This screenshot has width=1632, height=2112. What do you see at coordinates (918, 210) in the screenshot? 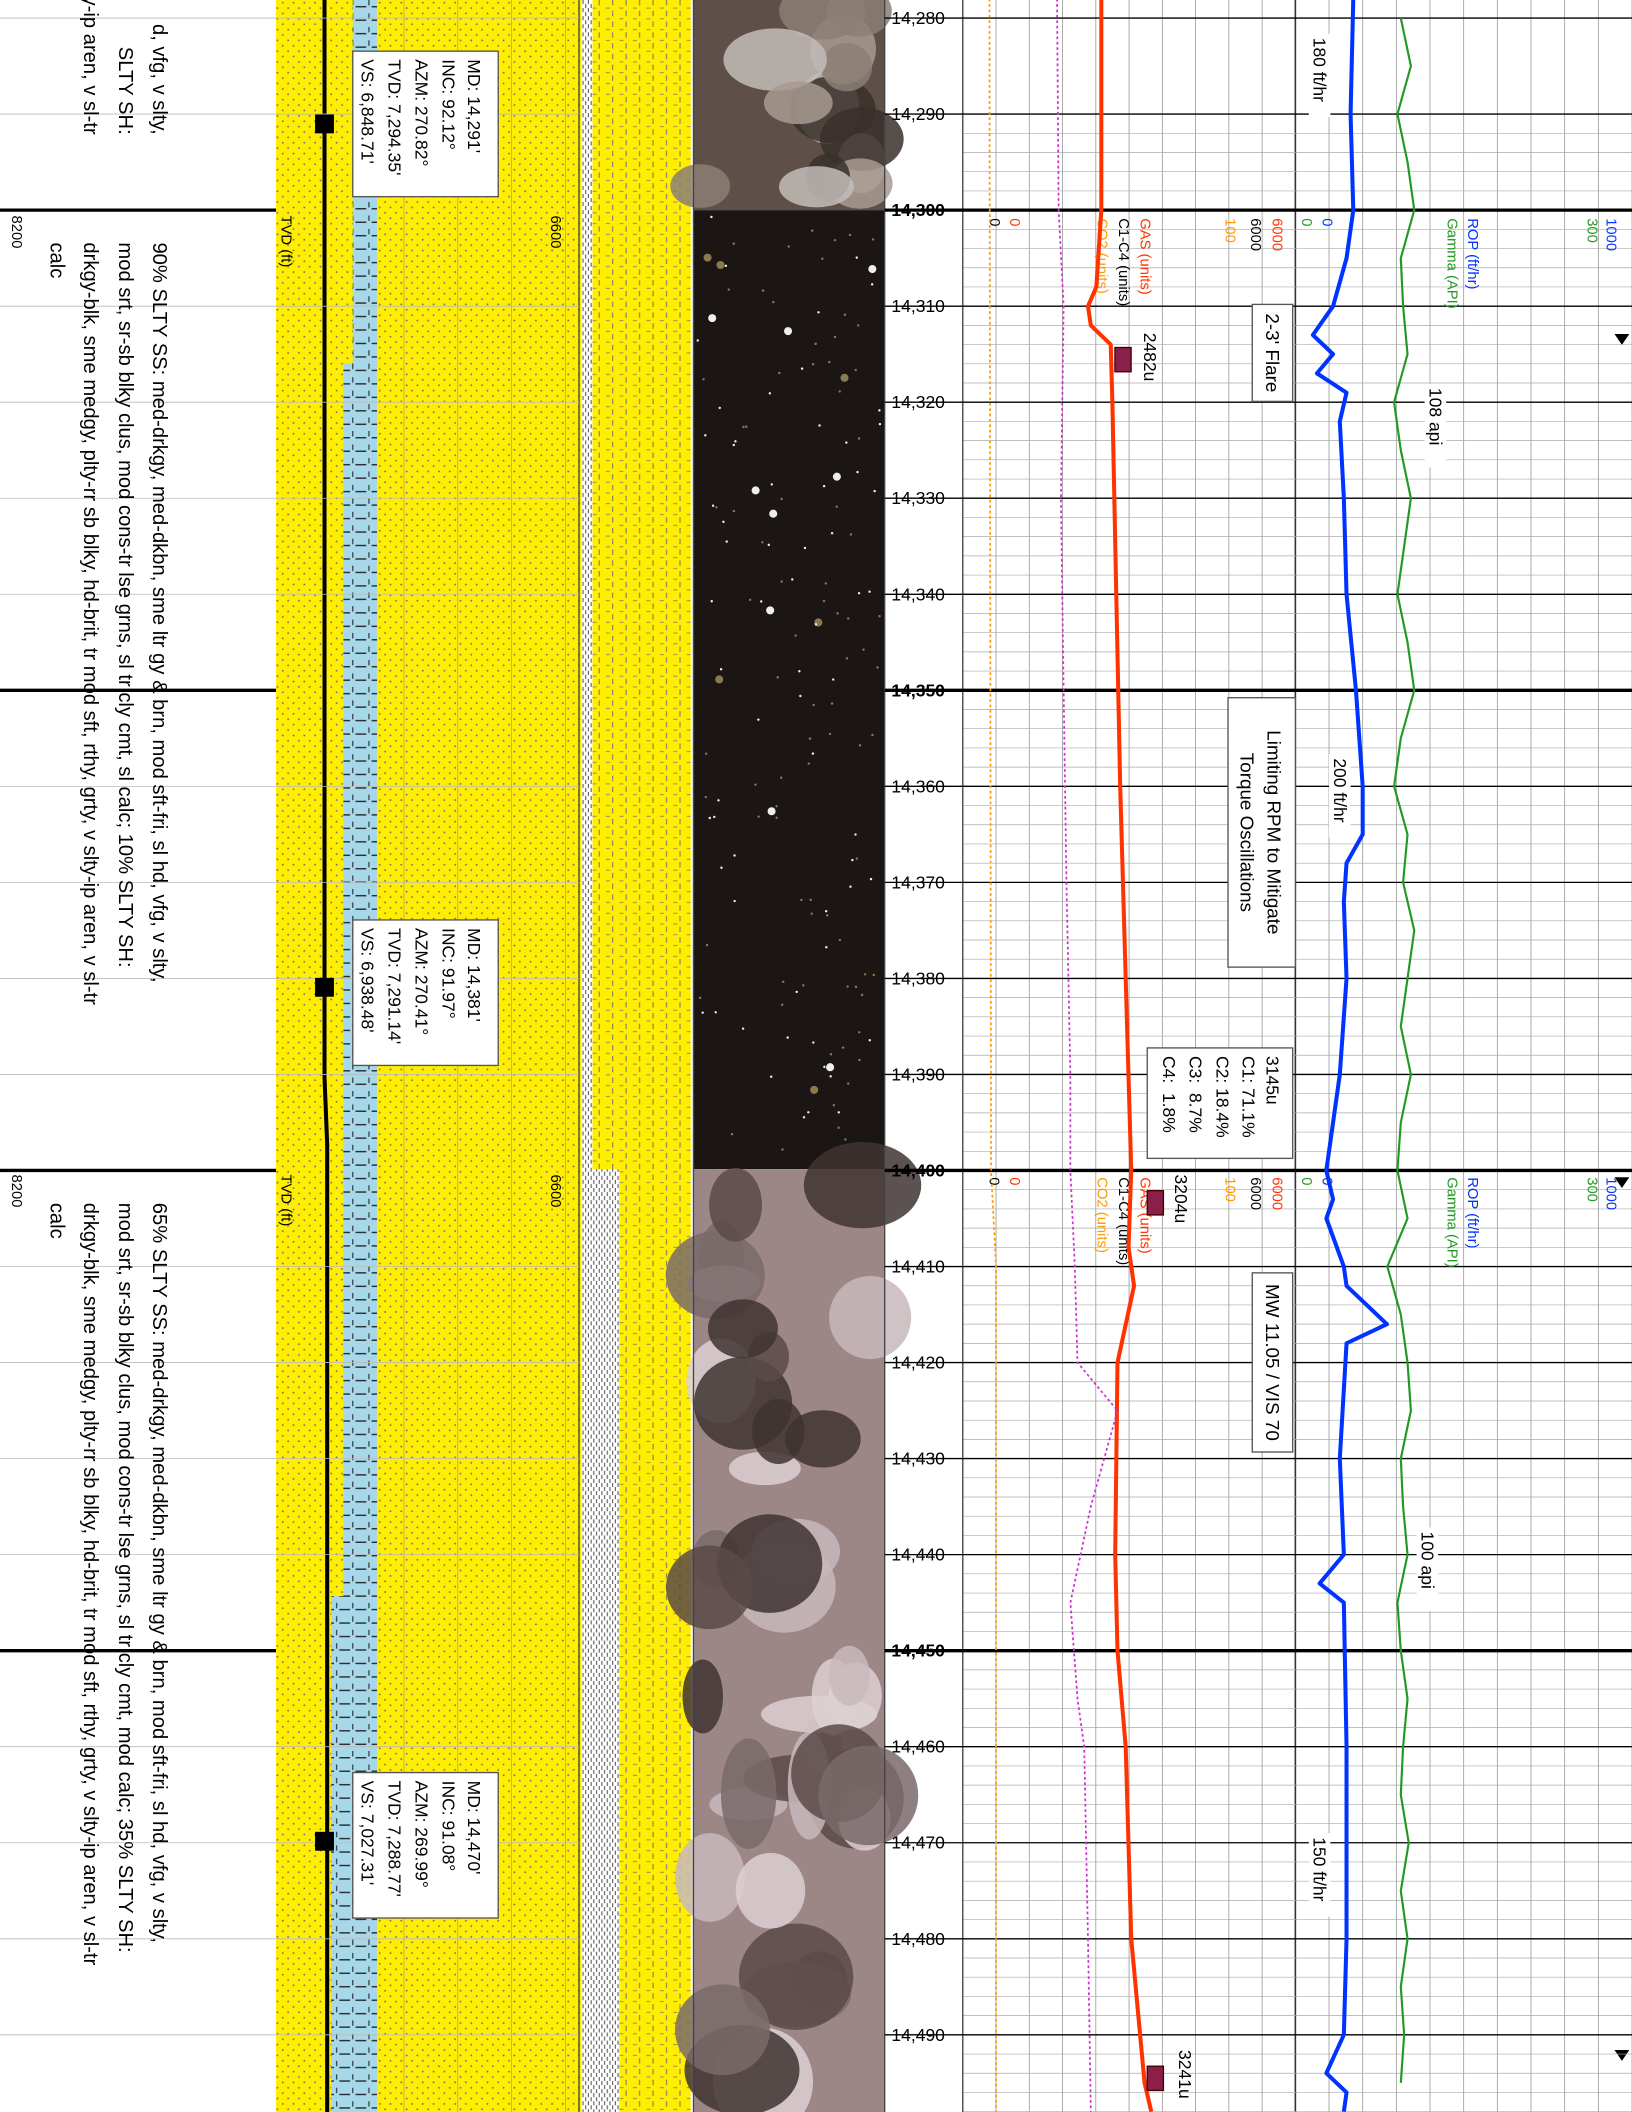
I see `depth-label: 14,300` at bounding box center [918, 210].